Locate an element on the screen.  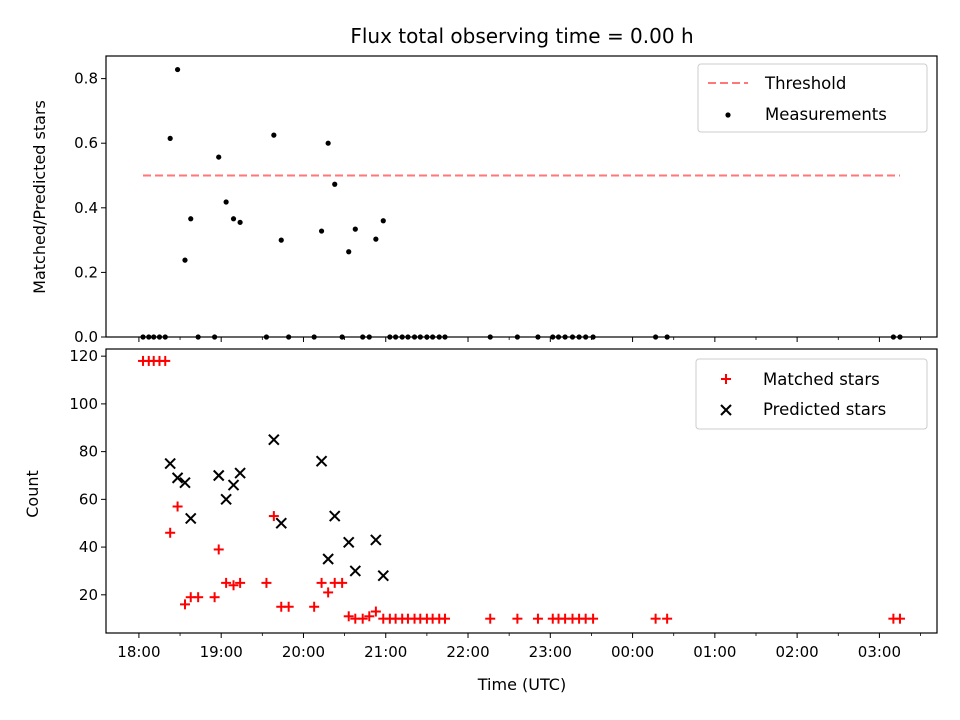
x-tick-label: 02:00 is located at coordinates (797, 652).